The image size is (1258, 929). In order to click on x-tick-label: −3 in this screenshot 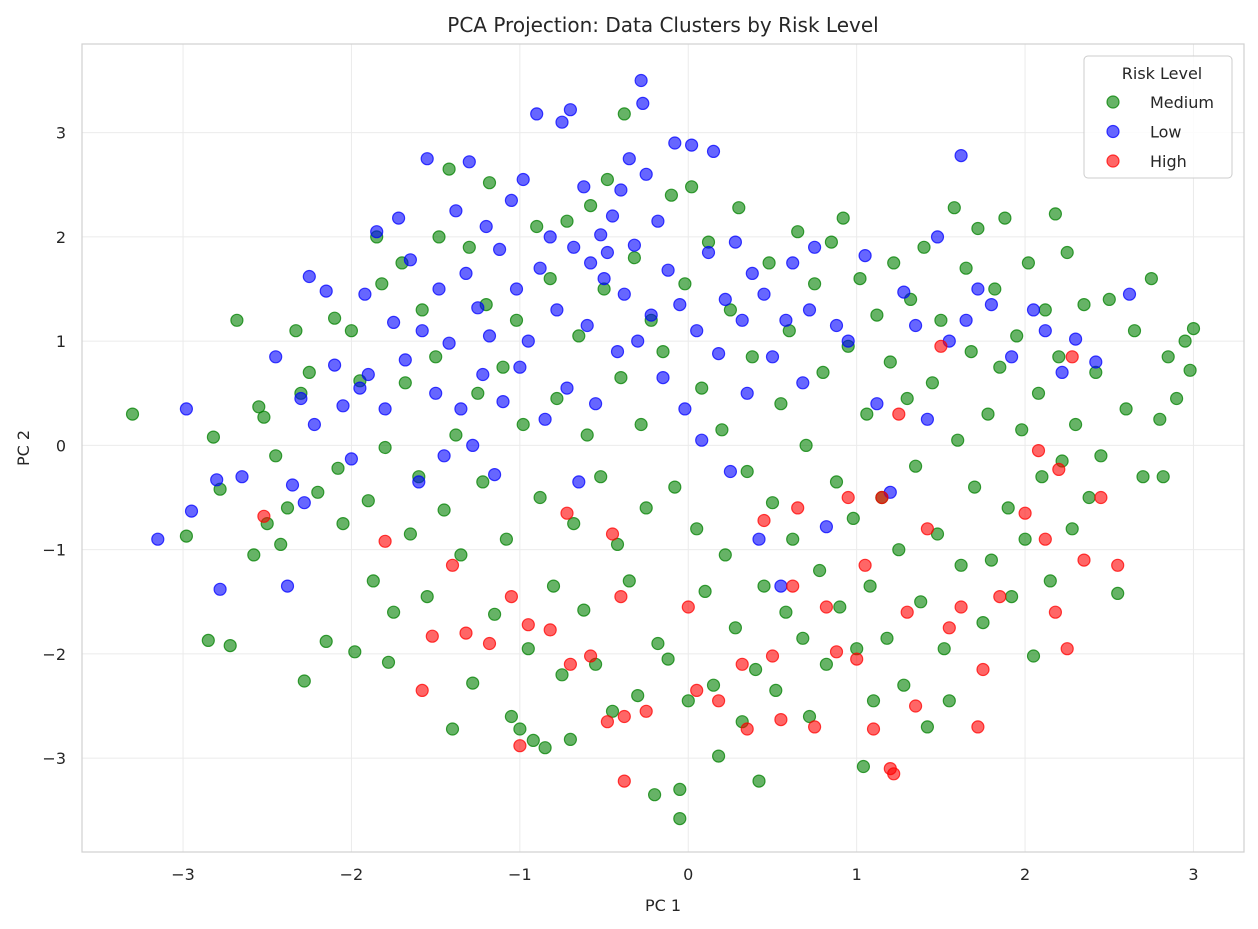, I will do `click(183, 874)`.